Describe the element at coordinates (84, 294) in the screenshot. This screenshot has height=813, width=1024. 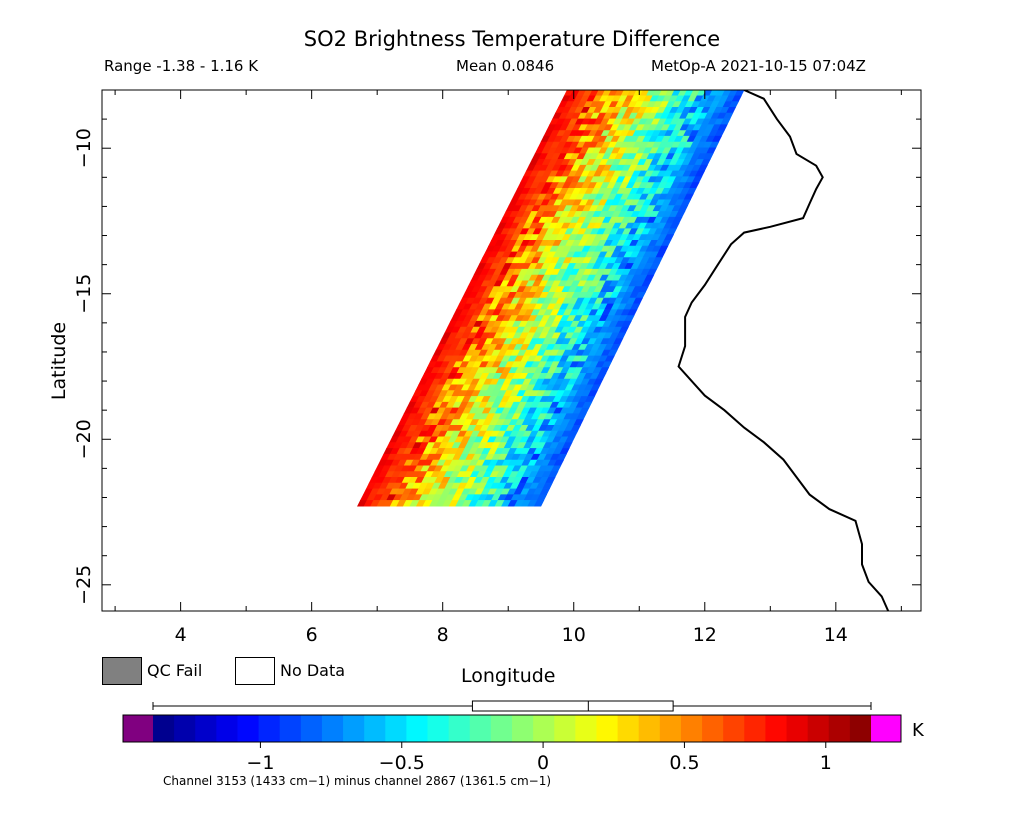
I see `y-tick-label: −15` at that location.